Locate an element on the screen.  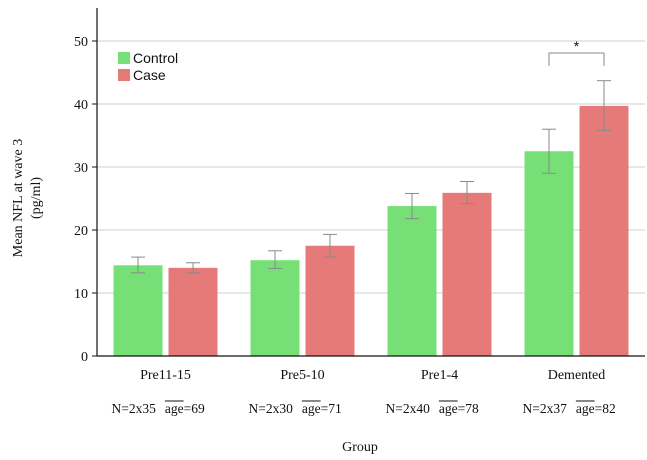
category-label: Pre11-15 is located at coordinates (165, 375).